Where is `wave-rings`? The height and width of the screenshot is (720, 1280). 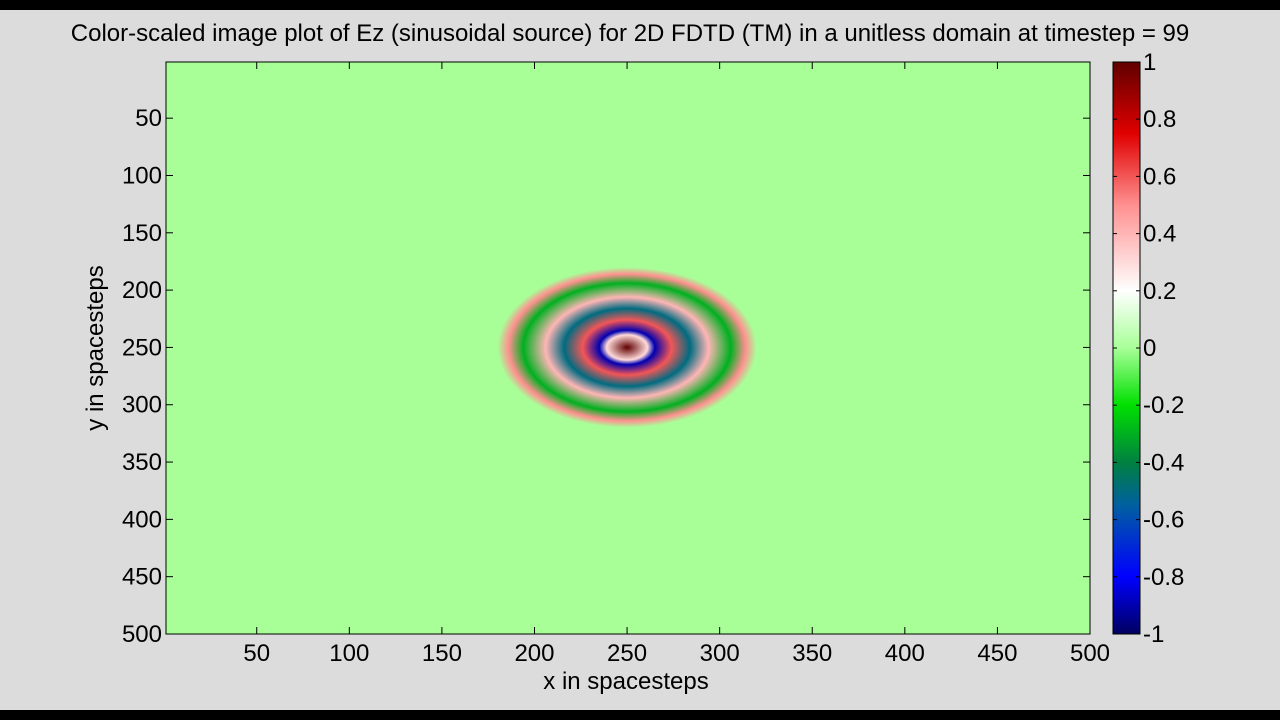 wave-rings is located at coordinates (627, 347).